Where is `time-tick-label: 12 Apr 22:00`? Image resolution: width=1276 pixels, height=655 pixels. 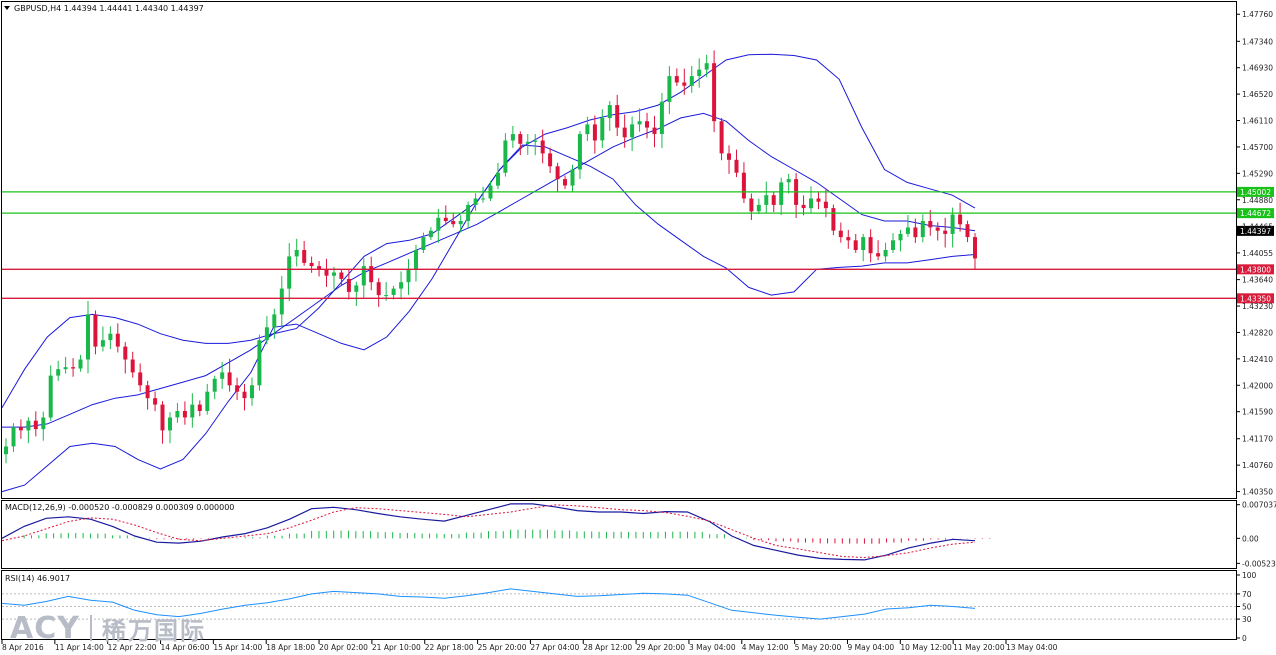 time-tick-label: 12 Apr 22:00 is located at coordinates (132, 647).